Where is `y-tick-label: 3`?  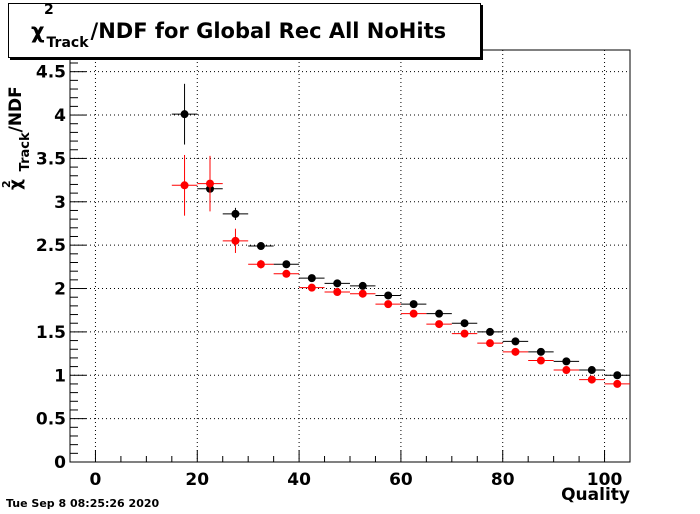 y-tick-label: 3 is located at coordinates (60, 203).